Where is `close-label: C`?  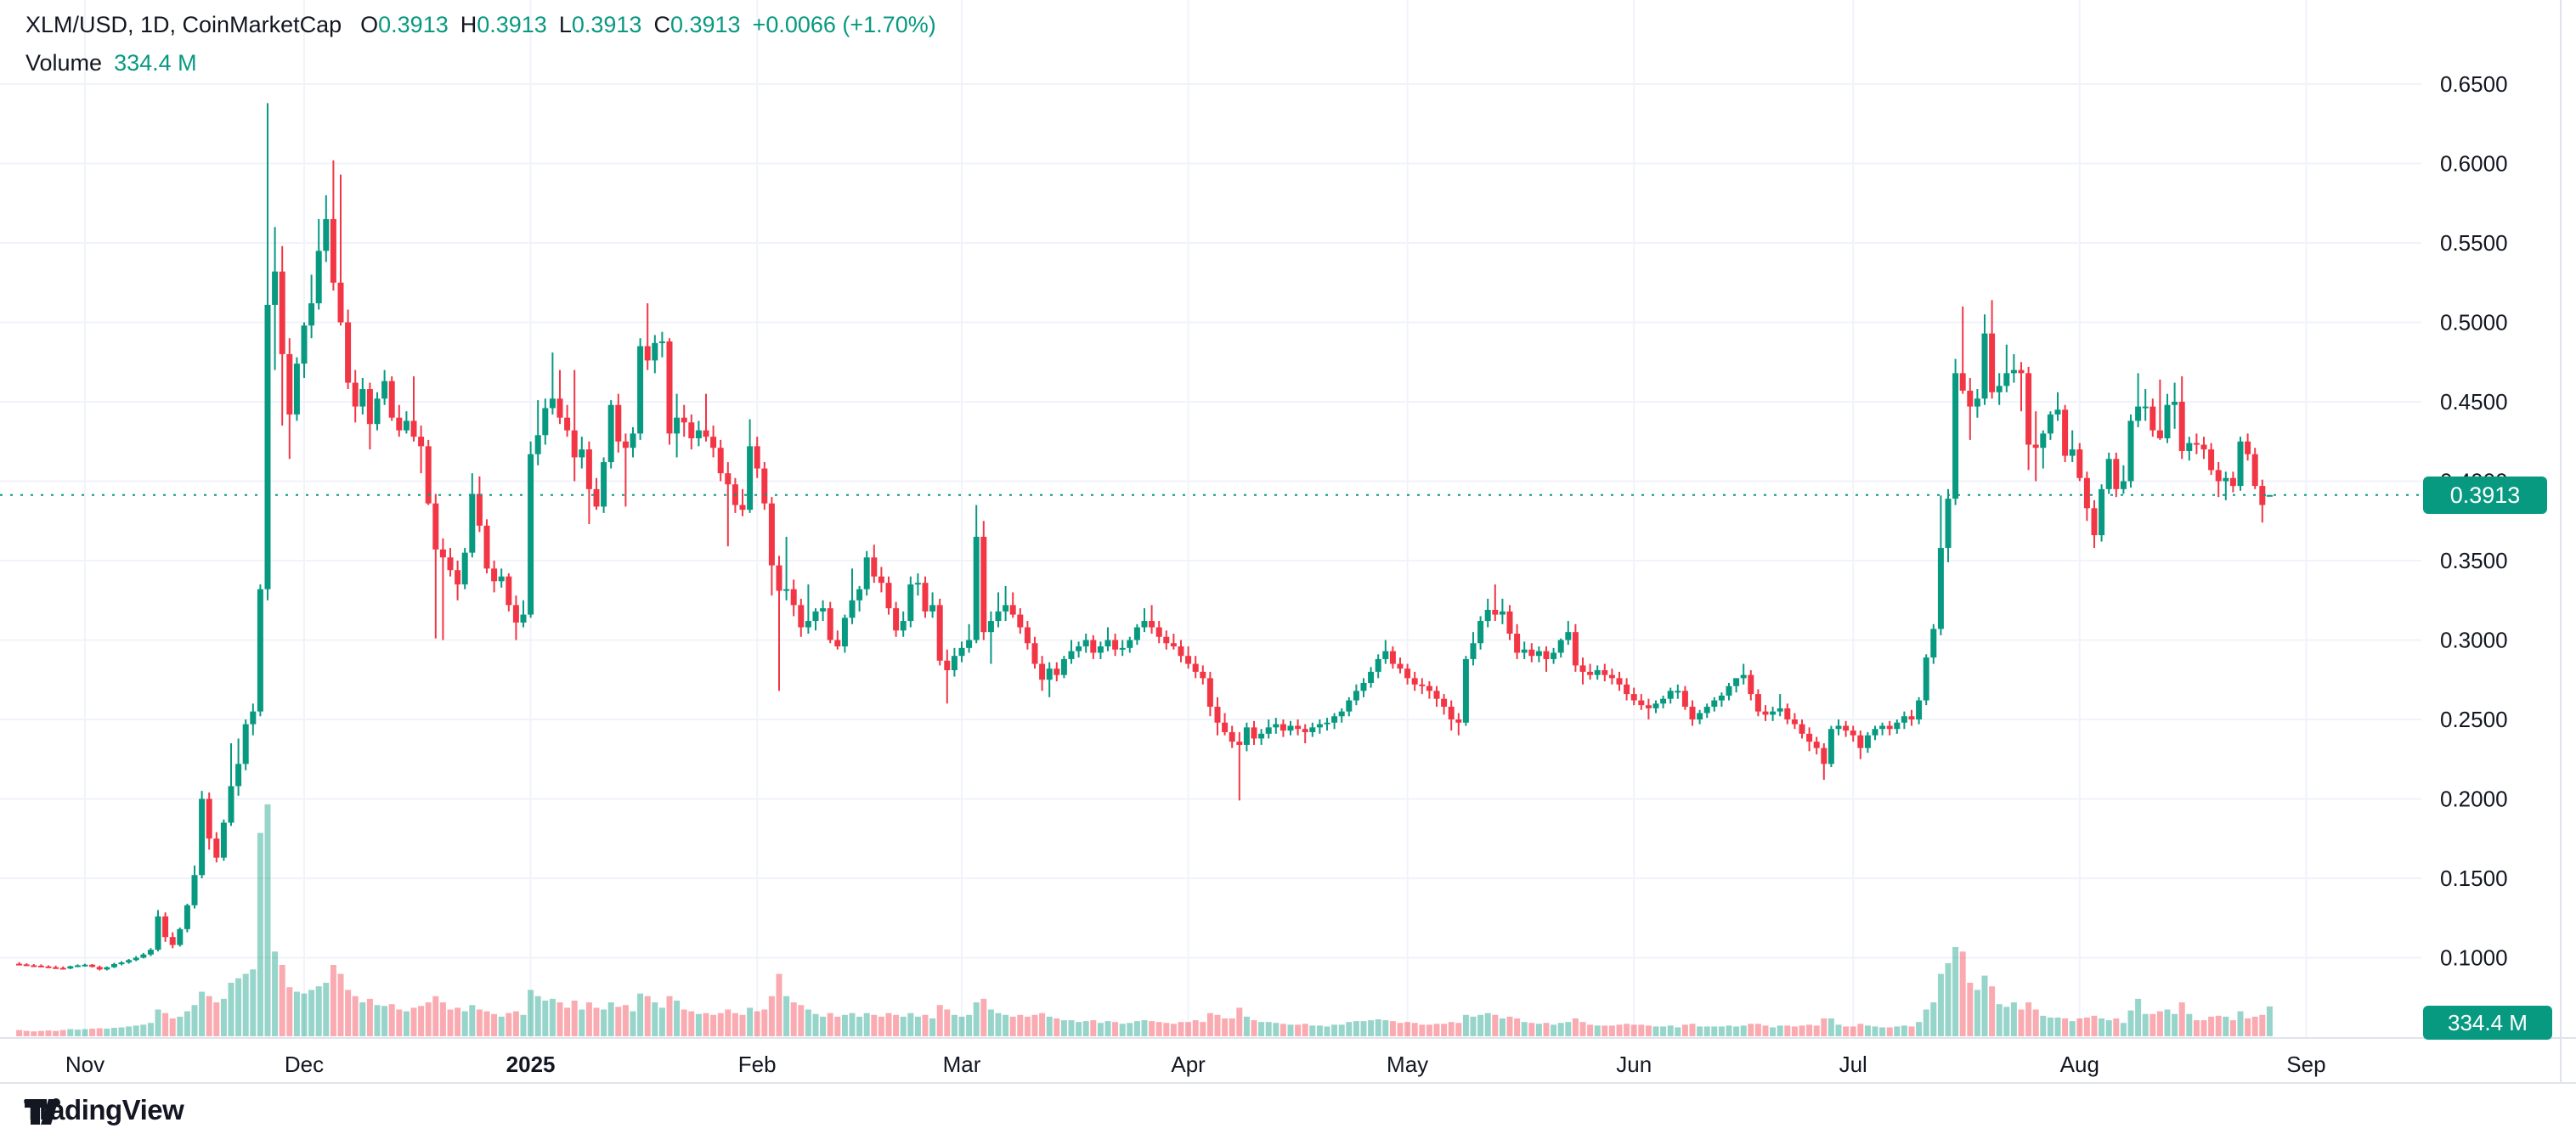
close-label: C is located at coordinates (662, 24).